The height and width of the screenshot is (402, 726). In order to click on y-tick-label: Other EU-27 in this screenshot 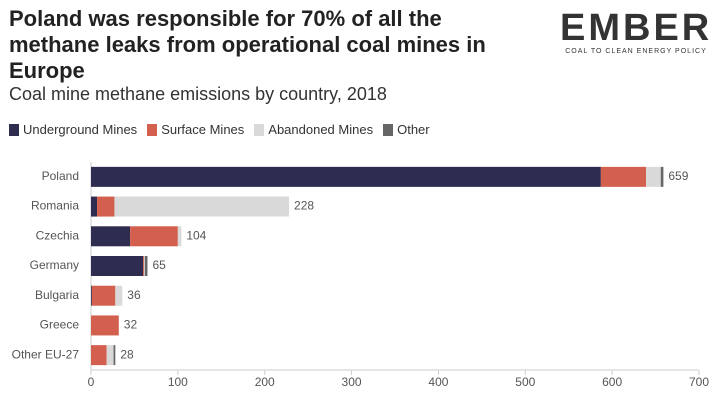, I will do `click(46, 354)`.